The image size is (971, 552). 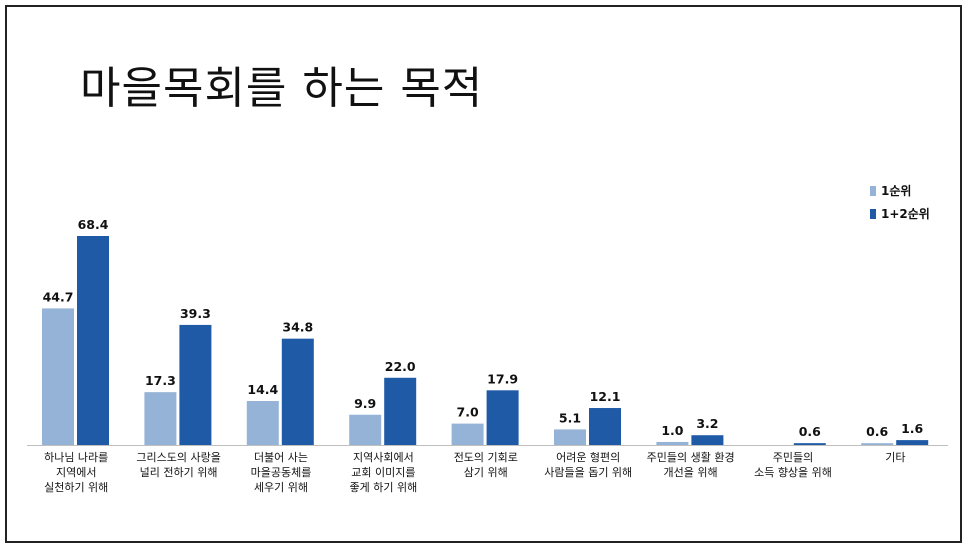 What do you see at coordinates (400, 366) in the screenshot?
I see `data-label: 22.0` at bounding box center [400, 366].